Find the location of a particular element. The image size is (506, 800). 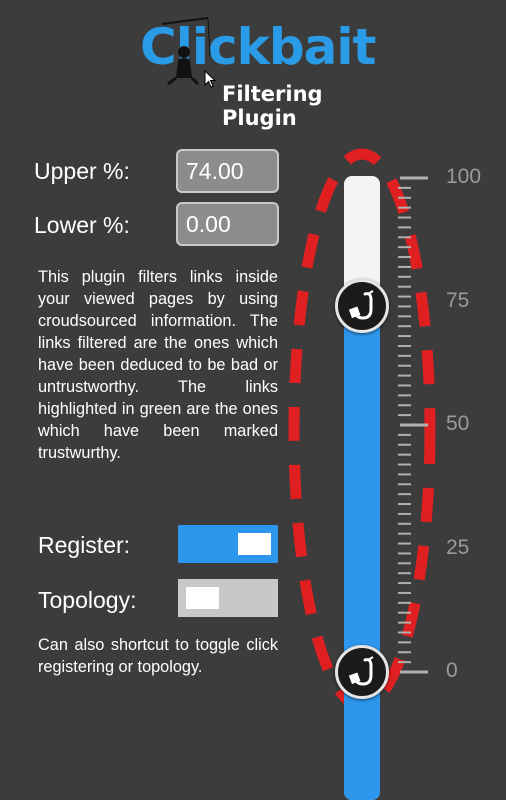

fisherman-icon is located at coordinates (186, 51).